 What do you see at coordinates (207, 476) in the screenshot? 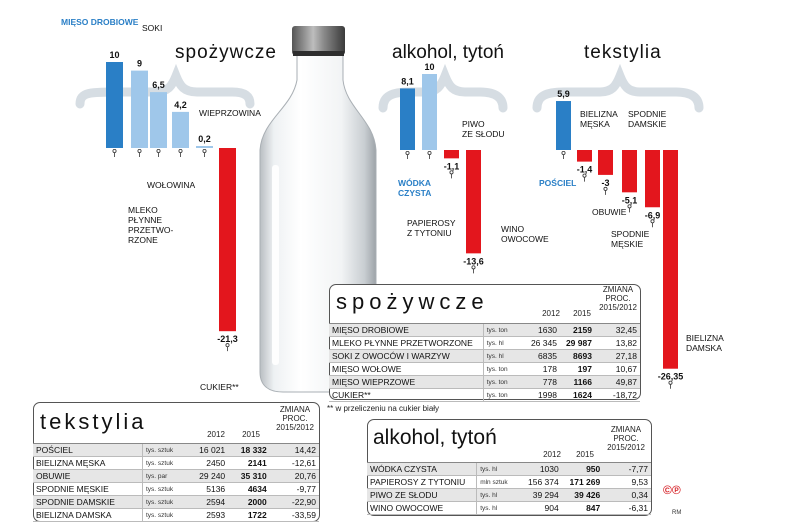
I see `value-2012: 29 240` at bounding box center [207, 476].